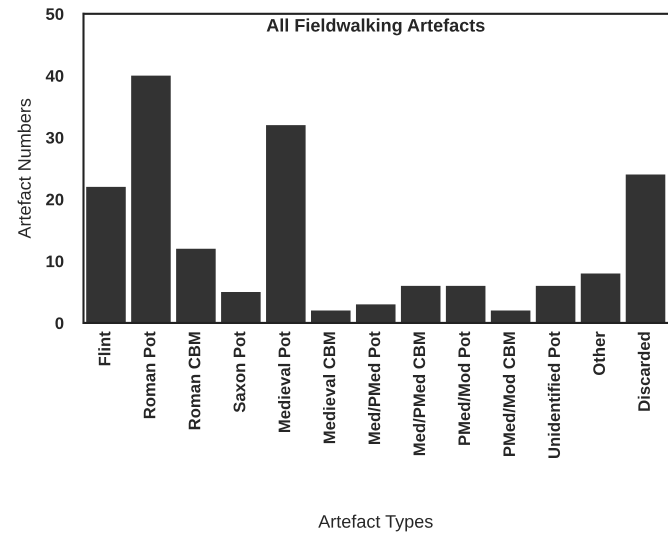 Image resolution: width=668 pixels, height=552 pixels. I want to click on x-tick-label: Medieval CBM, so click(329, 388).